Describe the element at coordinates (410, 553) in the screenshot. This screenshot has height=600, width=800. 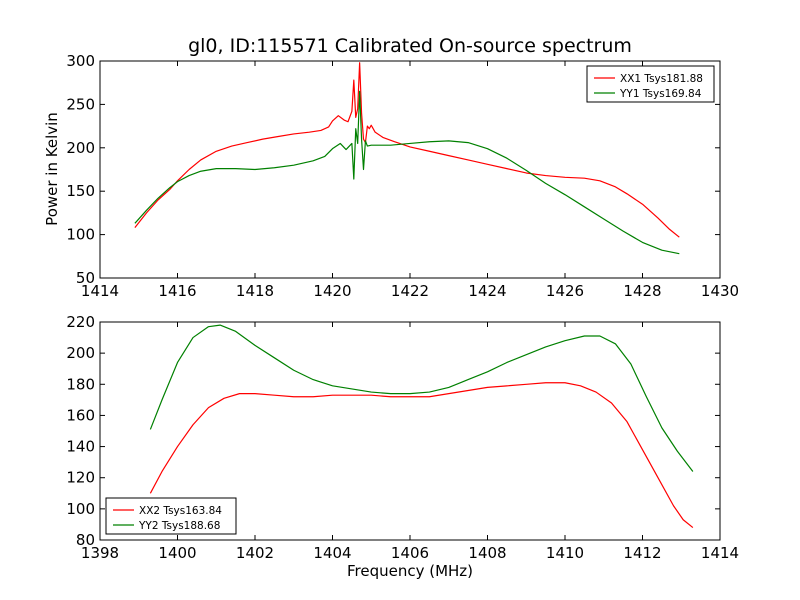
I see `chart-bottom-x-tick-label: 1406` at that location.